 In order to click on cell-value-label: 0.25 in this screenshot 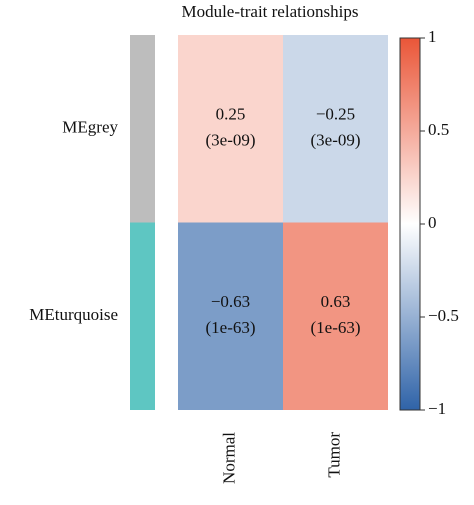, I will do `click(231, 114)`.